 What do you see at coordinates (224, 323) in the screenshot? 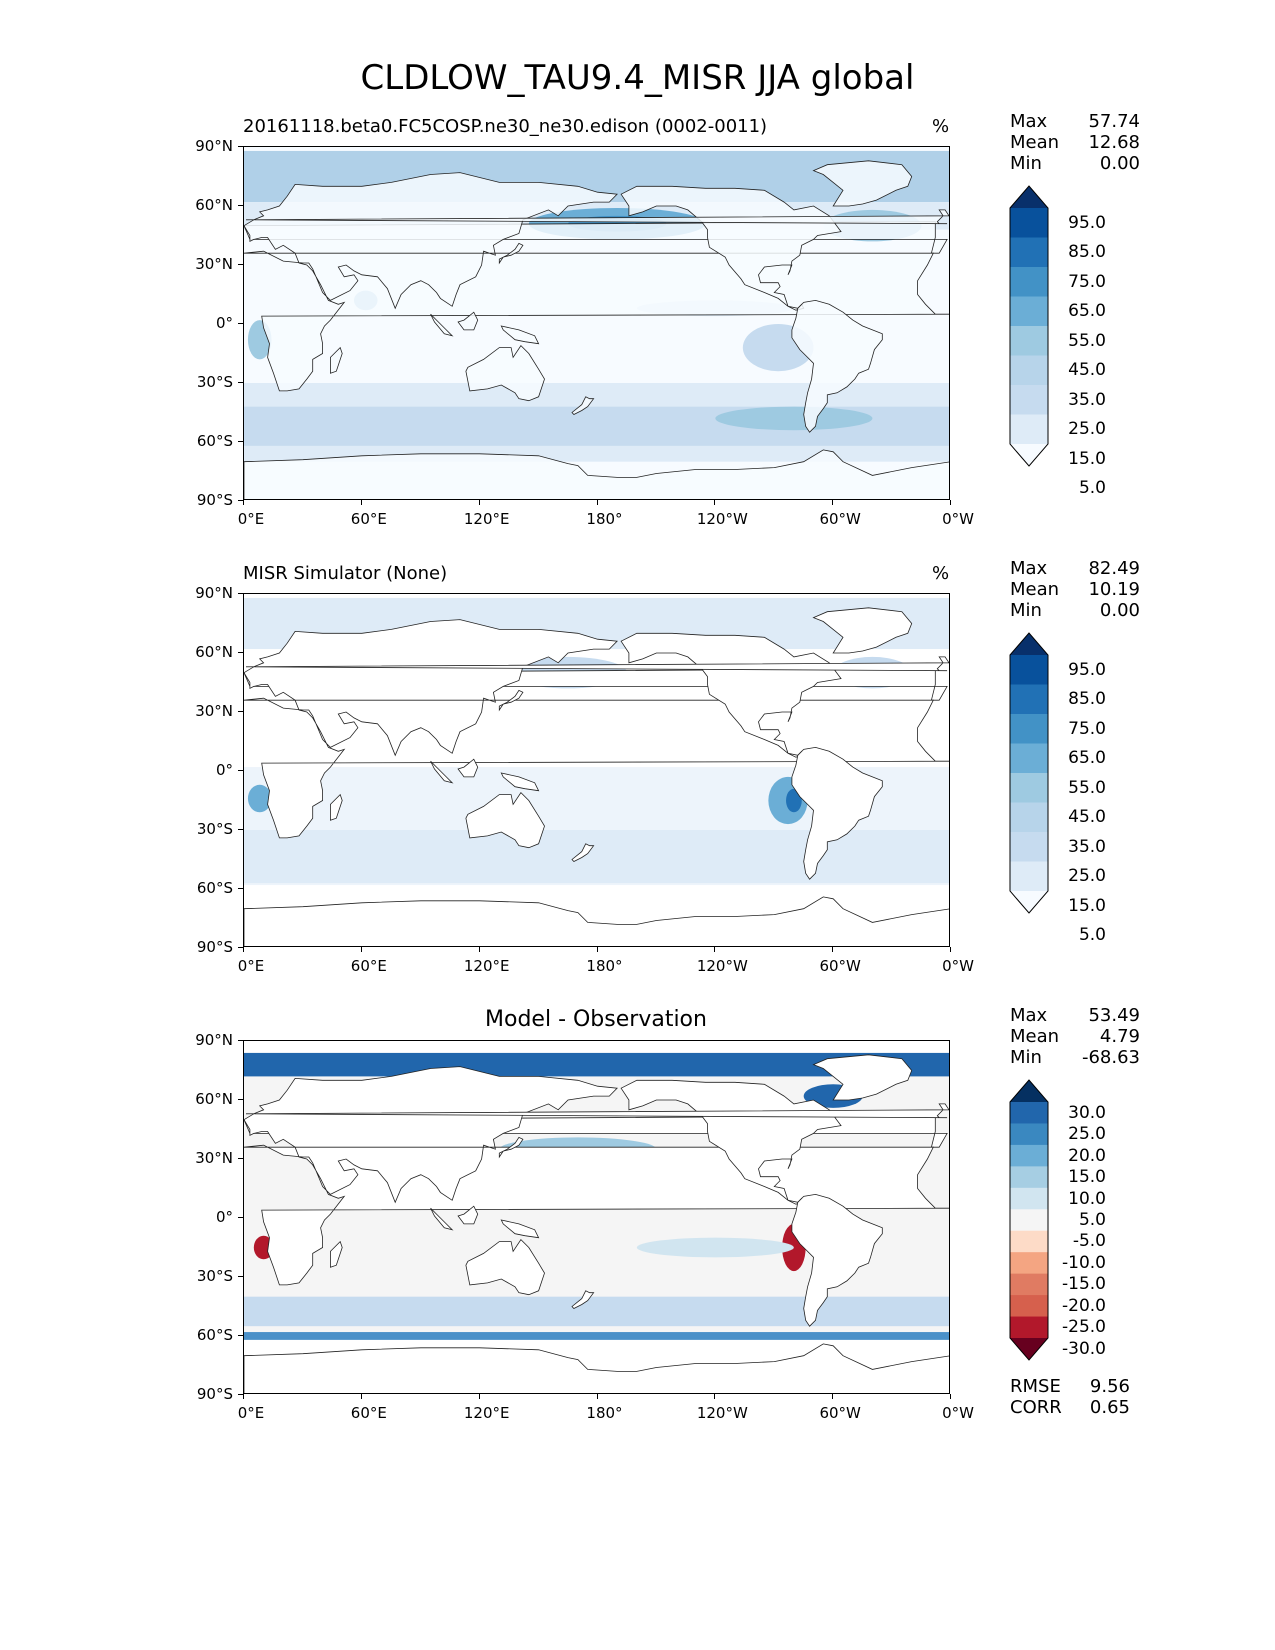
I see `lat-tick-label: 0°` at bounding box center [224, 323].